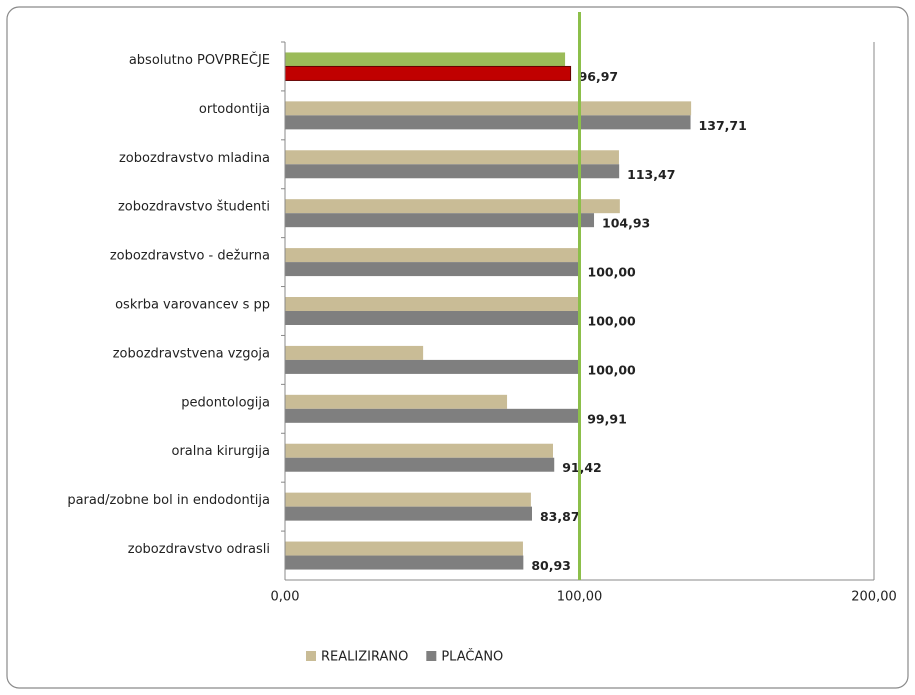 The width and height of the screenshot is (915, 695). I want to click on y-tick-label: absolutno POVPREČJE, so click(199, 60).